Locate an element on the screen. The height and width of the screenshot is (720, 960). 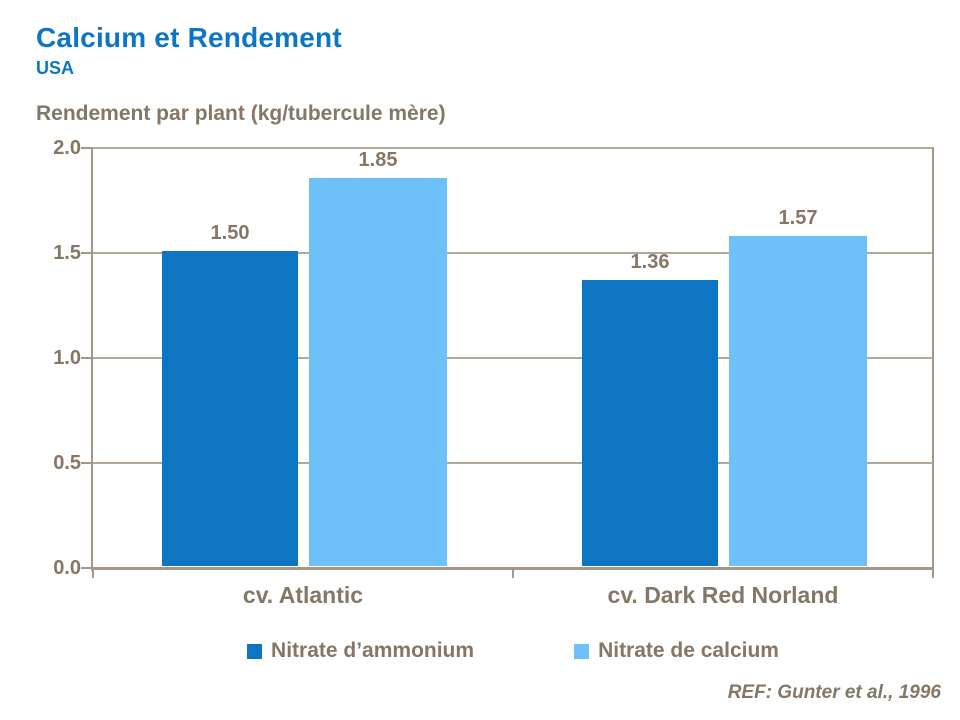
value-label: 1.85 is located at coordinates (378, 159).